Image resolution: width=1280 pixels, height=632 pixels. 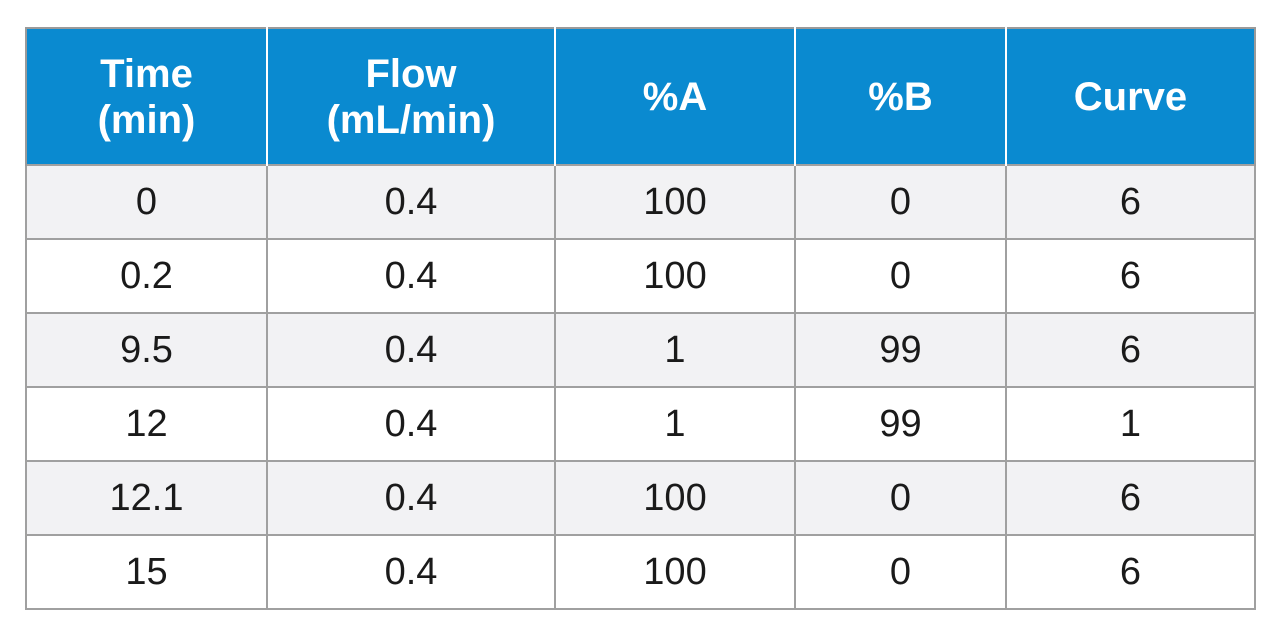 What do you see at coordinates (146, 572) in the screenshot?
I see `cell-time: 15` at bounding box center [146, 572].